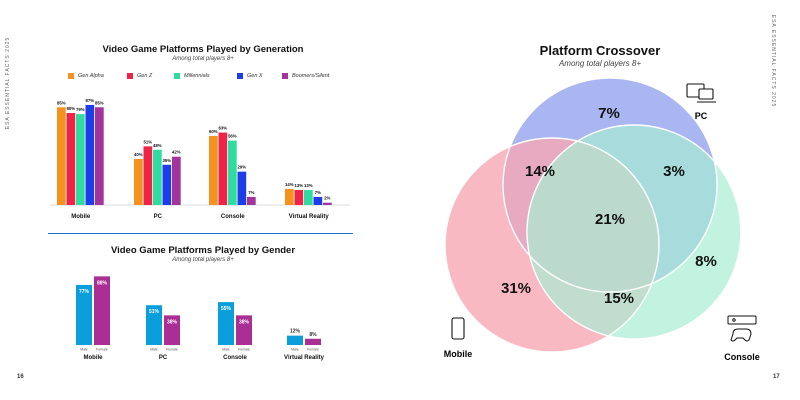 This screenshot has height=400, width=800. What do you see at coordinates (167, 184) in the screenshot?
I see `bar-gen-x-pc` at bounding box center [167, 184].